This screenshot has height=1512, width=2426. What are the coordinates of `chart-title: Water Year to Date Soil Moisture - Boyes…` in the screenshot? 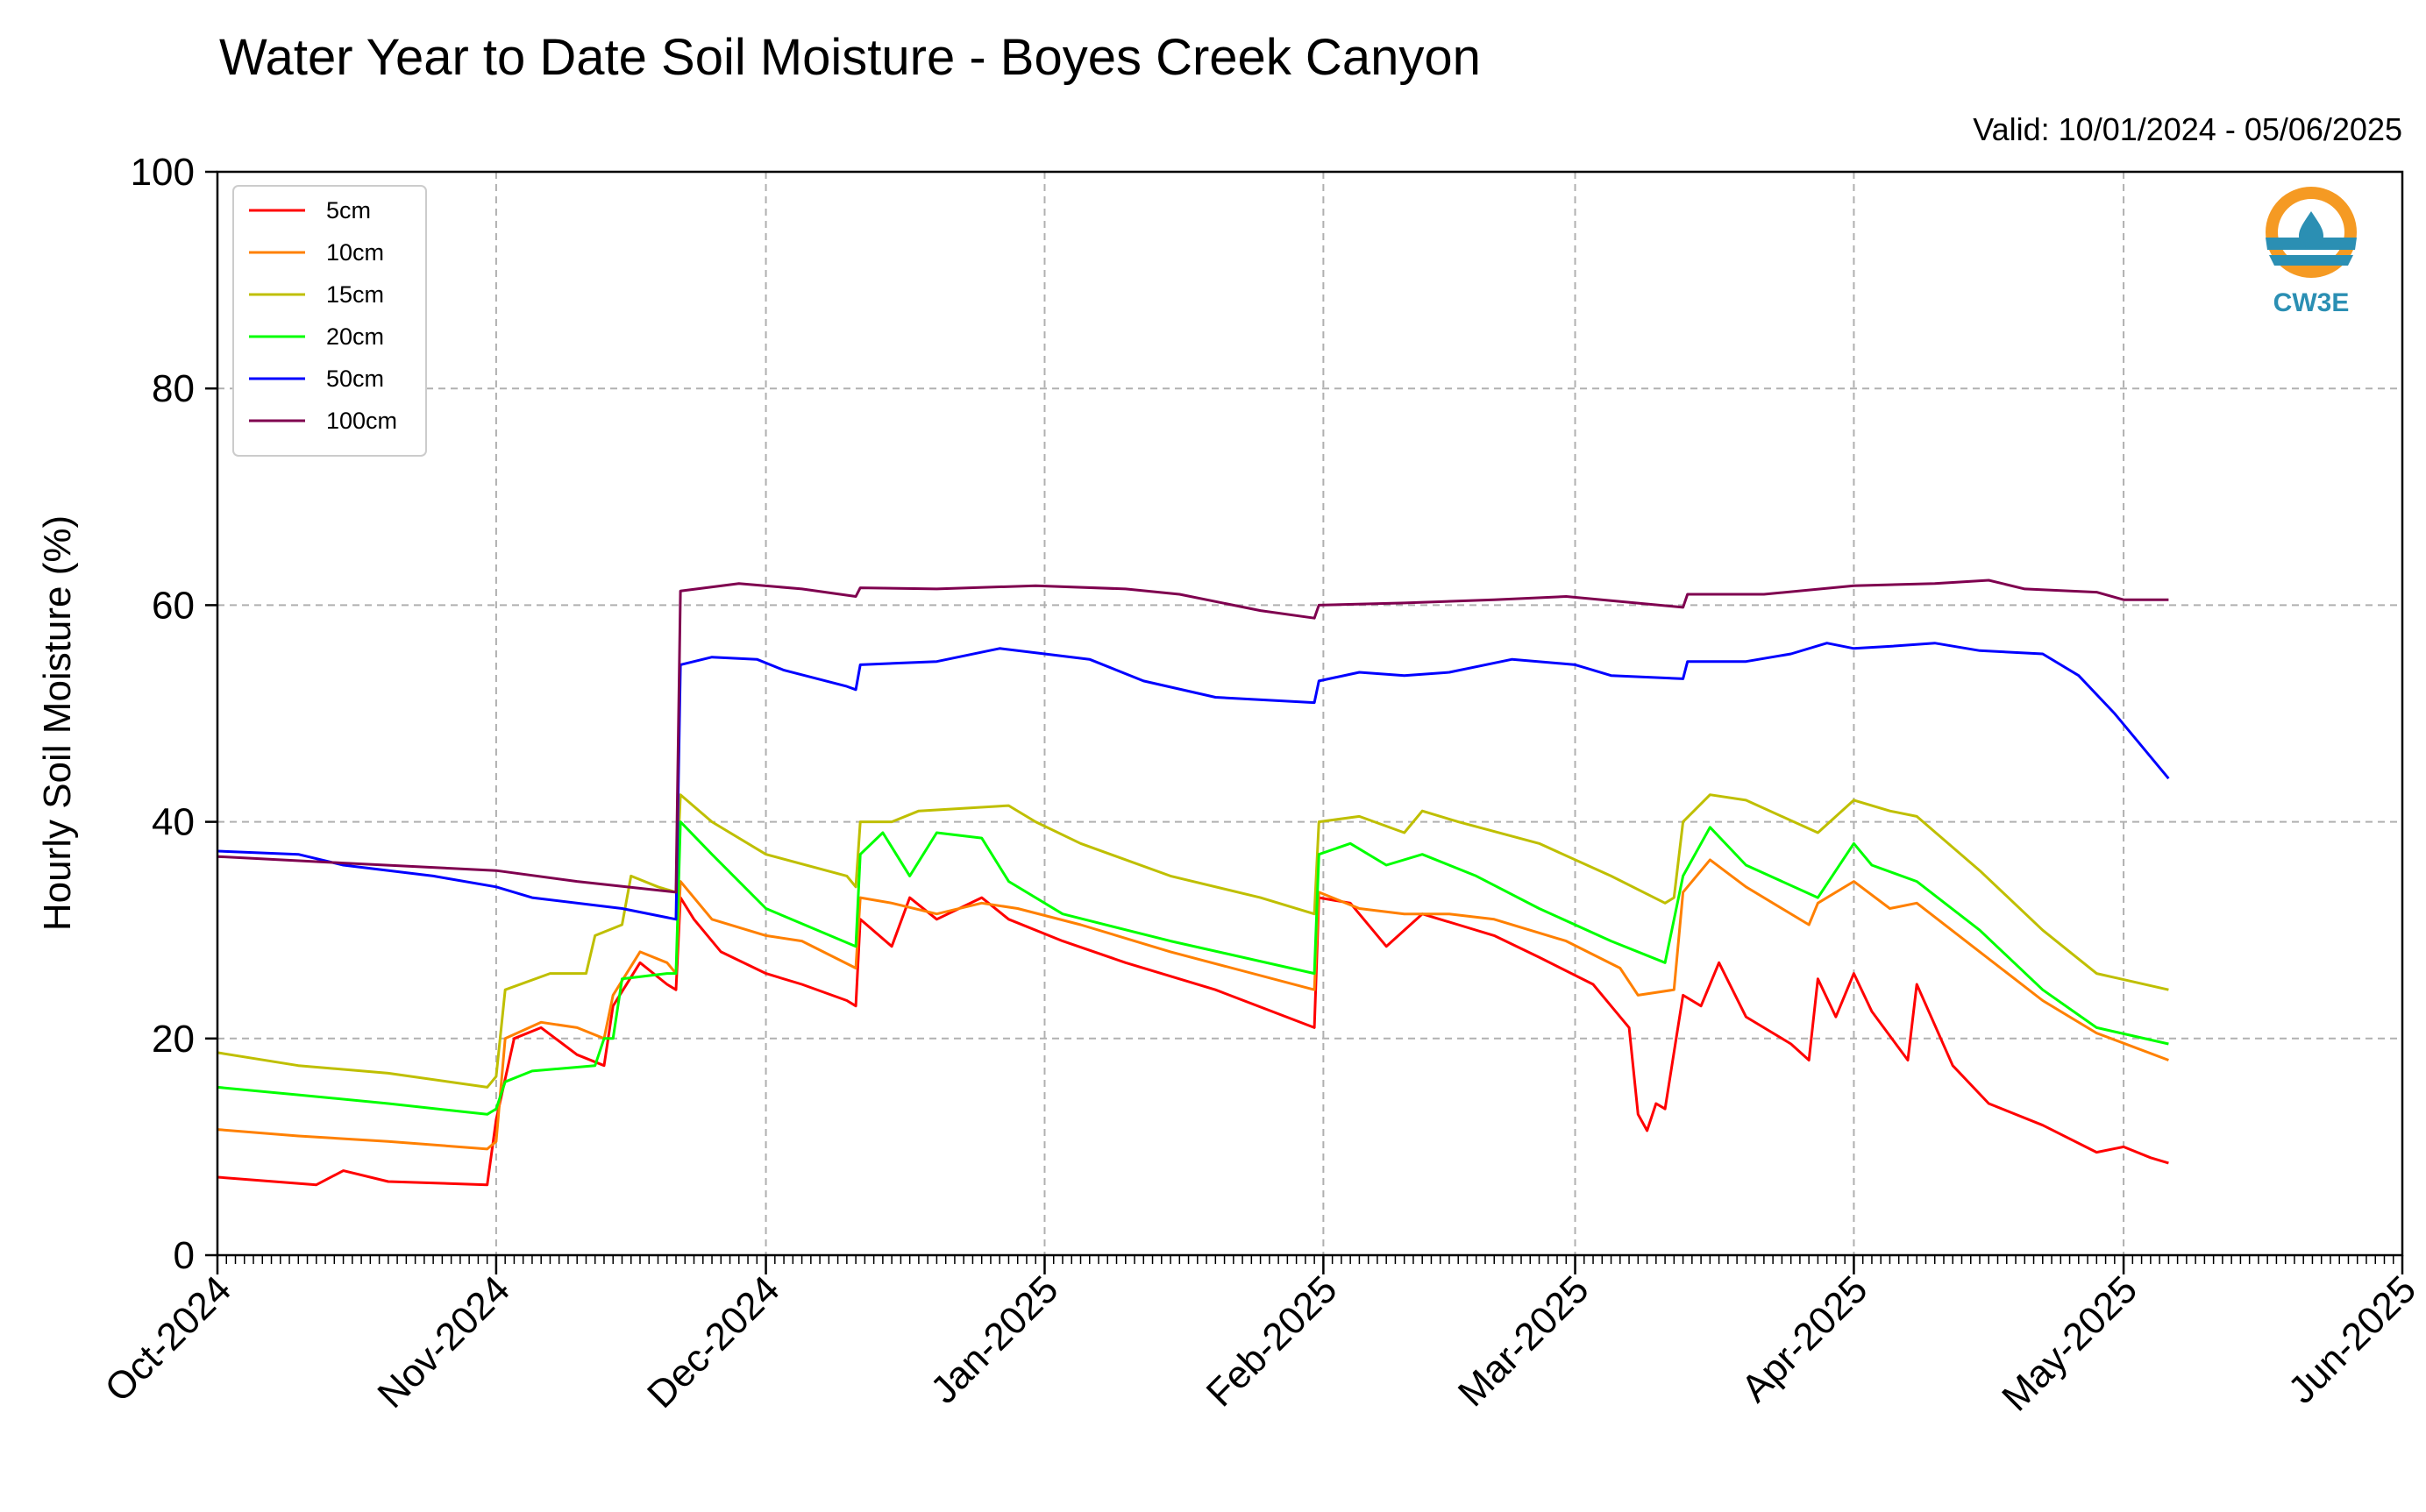 It's located at (850, 57).